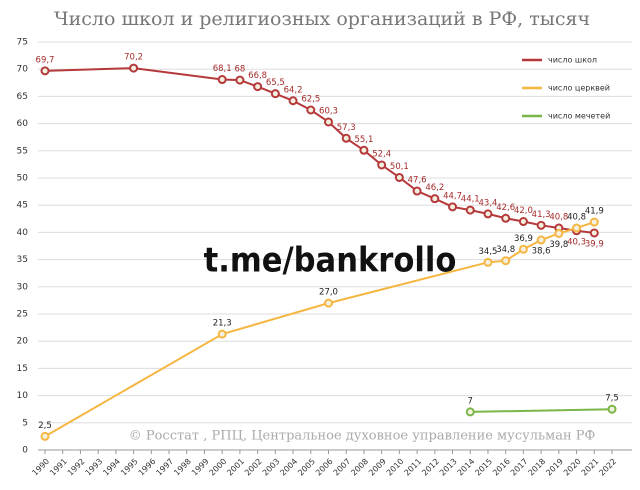 Image resolution: width=640 pixels, height=490 pixels. Describe the element at coordinates (133, 58) in the screenshot. I see `data-label: 70,2` at that location.